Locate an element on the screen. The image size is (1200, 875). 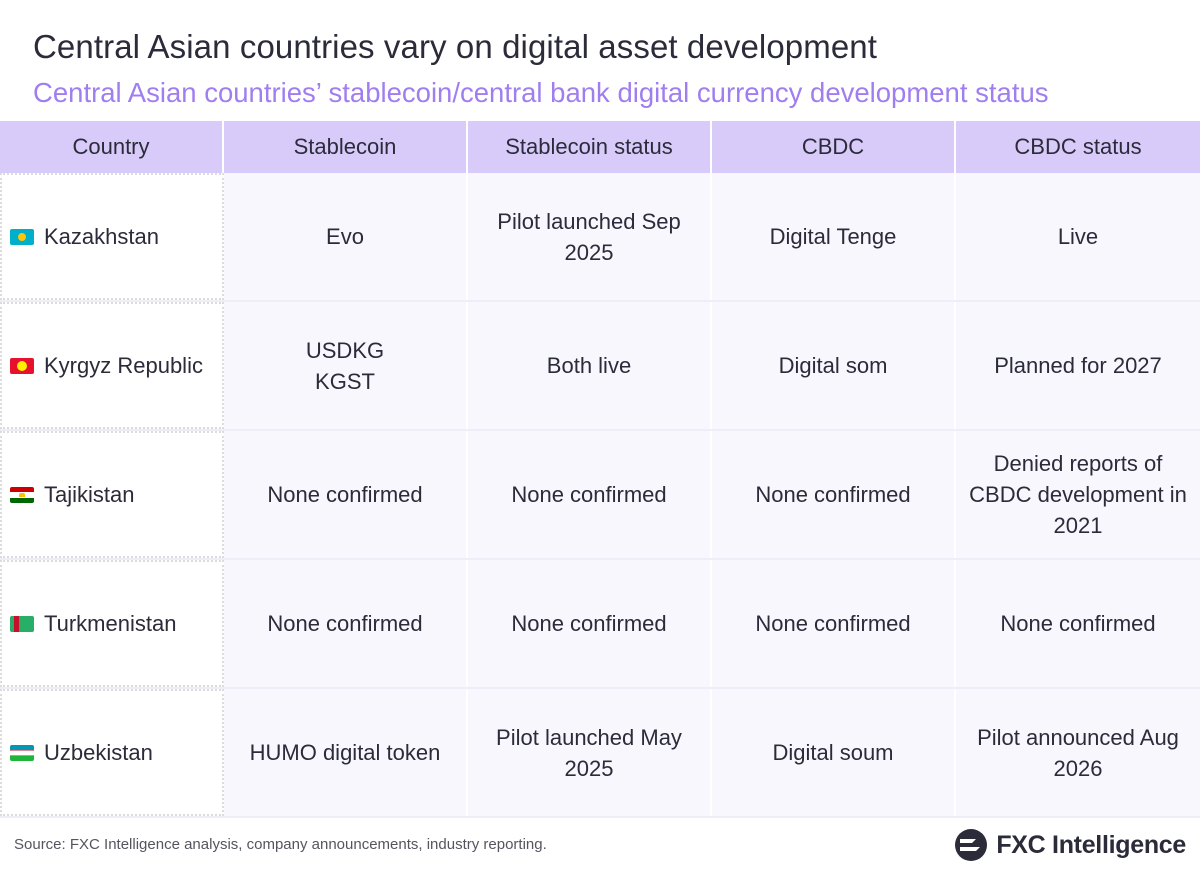
kazakhstan-flag-icon is located at coordinates (22, 236).